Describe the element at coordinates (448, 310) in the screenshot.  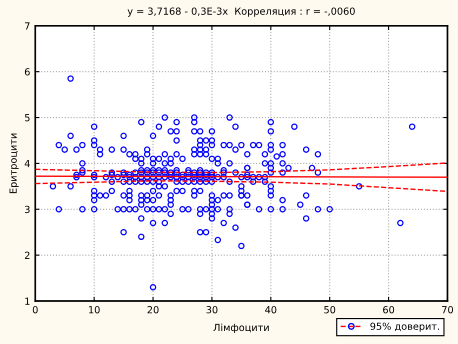
I see `x-tick-label: 70` at that location.